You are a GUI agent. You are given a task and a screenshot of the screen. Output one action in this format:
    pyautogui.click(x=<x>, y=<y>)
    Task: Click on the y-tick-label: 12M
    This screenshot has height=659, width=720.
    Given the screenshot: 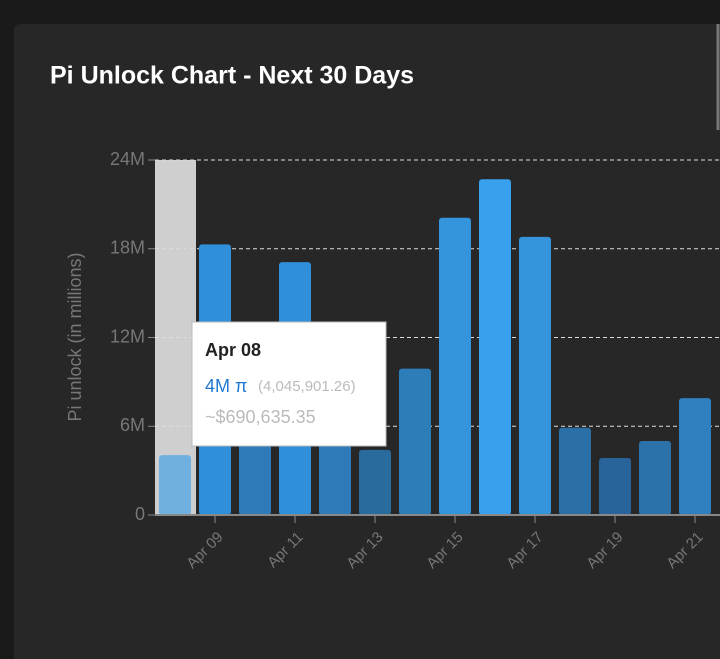 What is the action you would take?
    pyautogui.click(x=127, y=336)
    